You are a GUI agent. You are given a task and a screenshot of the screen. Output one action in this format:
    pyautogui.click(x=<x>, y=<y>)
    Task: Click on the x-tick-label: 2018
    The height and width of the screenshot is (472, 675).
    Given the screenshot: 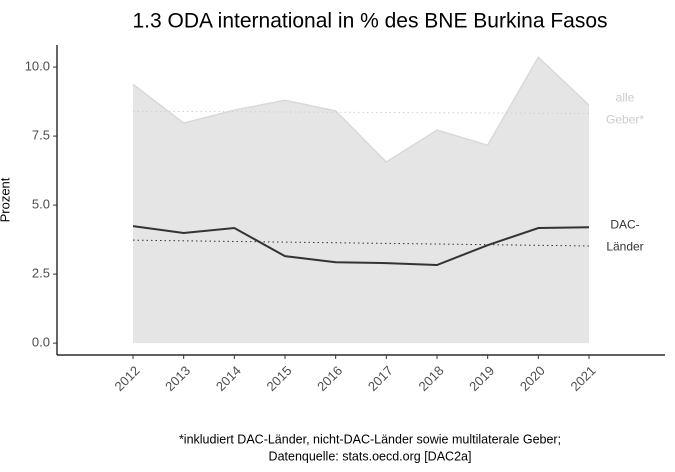 What is the action you would take?
    pyautogui.click(x=430, y=378)
    